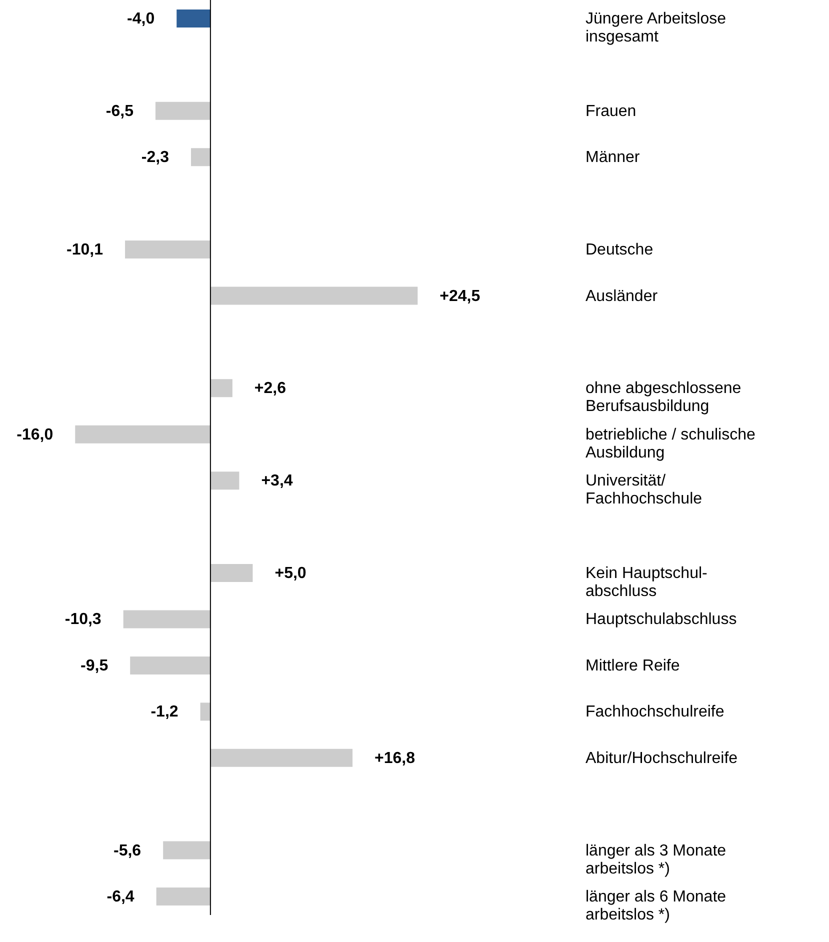 This screenshot has width=829, height=942. Describe the element at coordinates (128, 851) in the screenshot. I see `data-label: -5,6` at that location.